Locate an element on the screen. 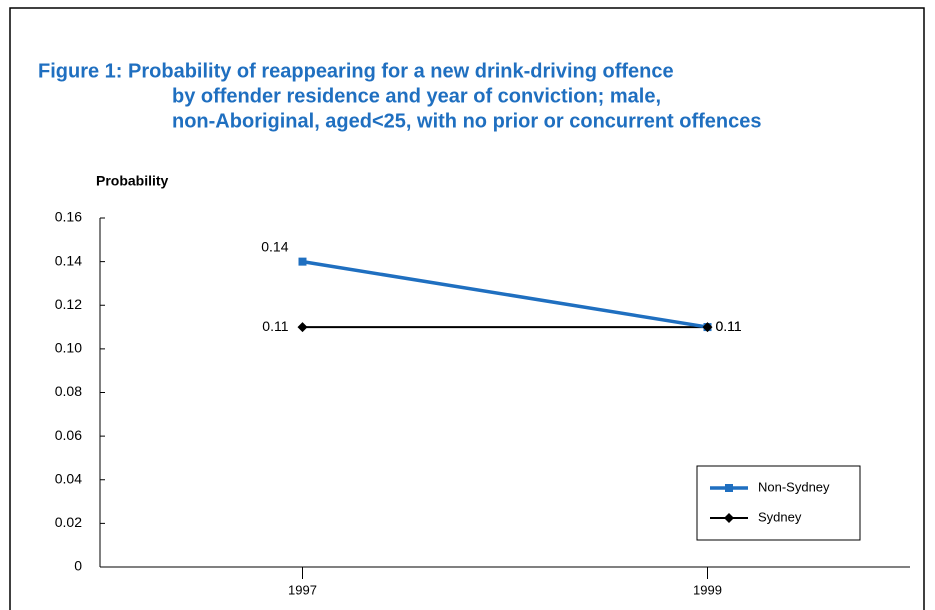 The height and width of the screenshot is (610, 935). y-tick-label: 0.06 is located at coordinates (68, 435).